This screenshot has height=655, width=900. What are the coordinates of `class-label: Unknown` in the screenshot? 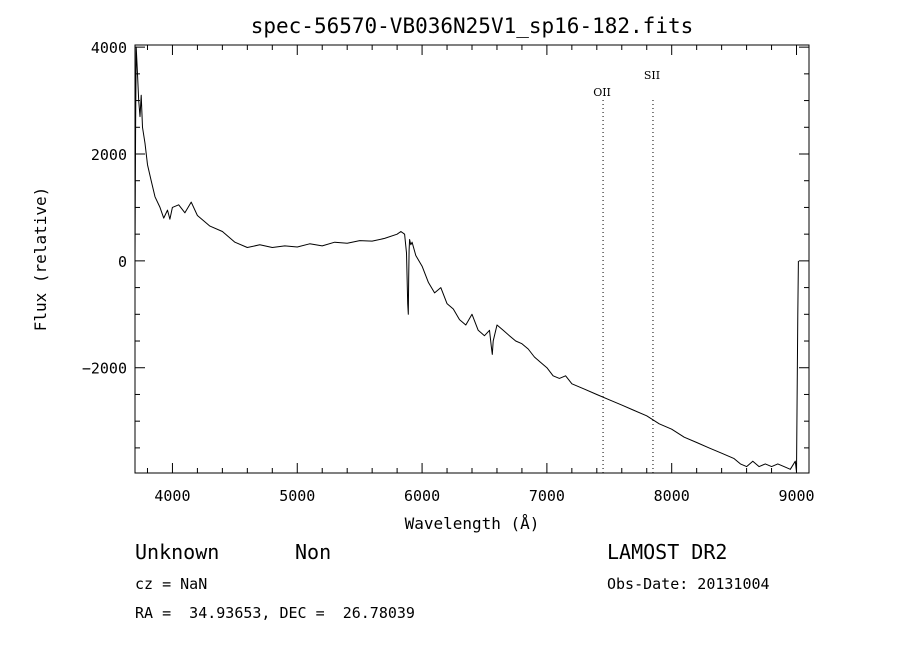 It's located at (177, 552).